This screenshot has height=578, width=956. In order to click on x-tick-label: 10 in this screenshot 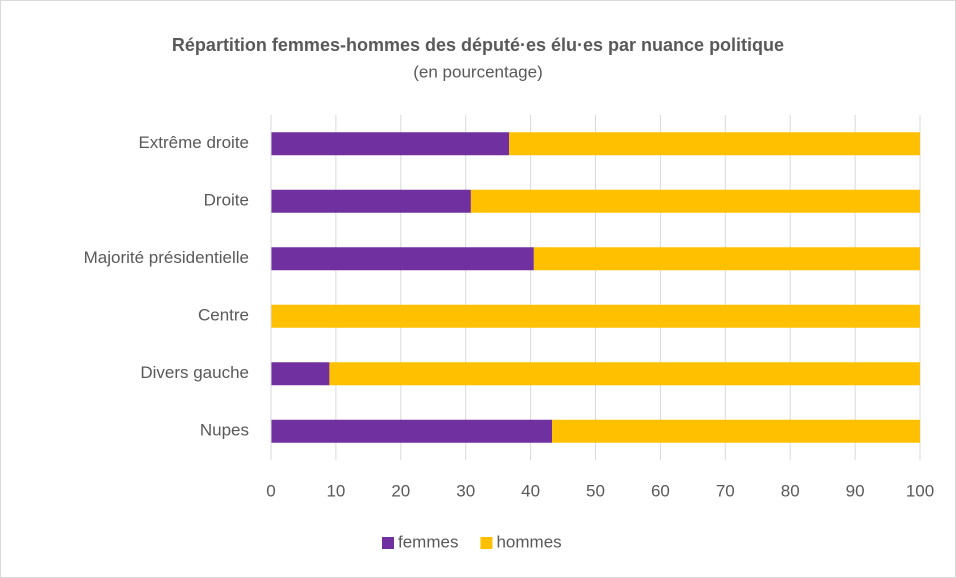, I will do `click(335, 490)`.